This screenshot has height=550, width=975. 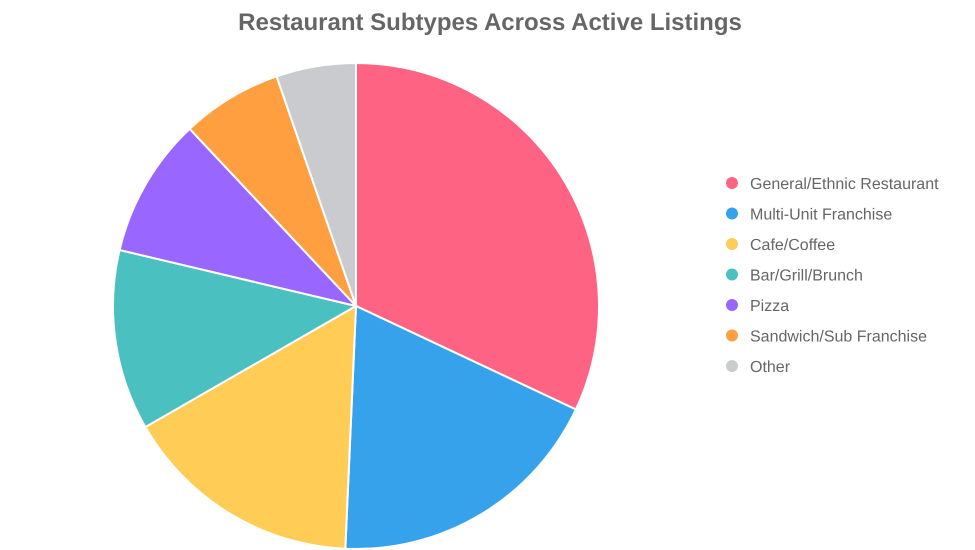 I want to click on legend-label: General/Ethnic Restaurant, so click(x=845, y=184).